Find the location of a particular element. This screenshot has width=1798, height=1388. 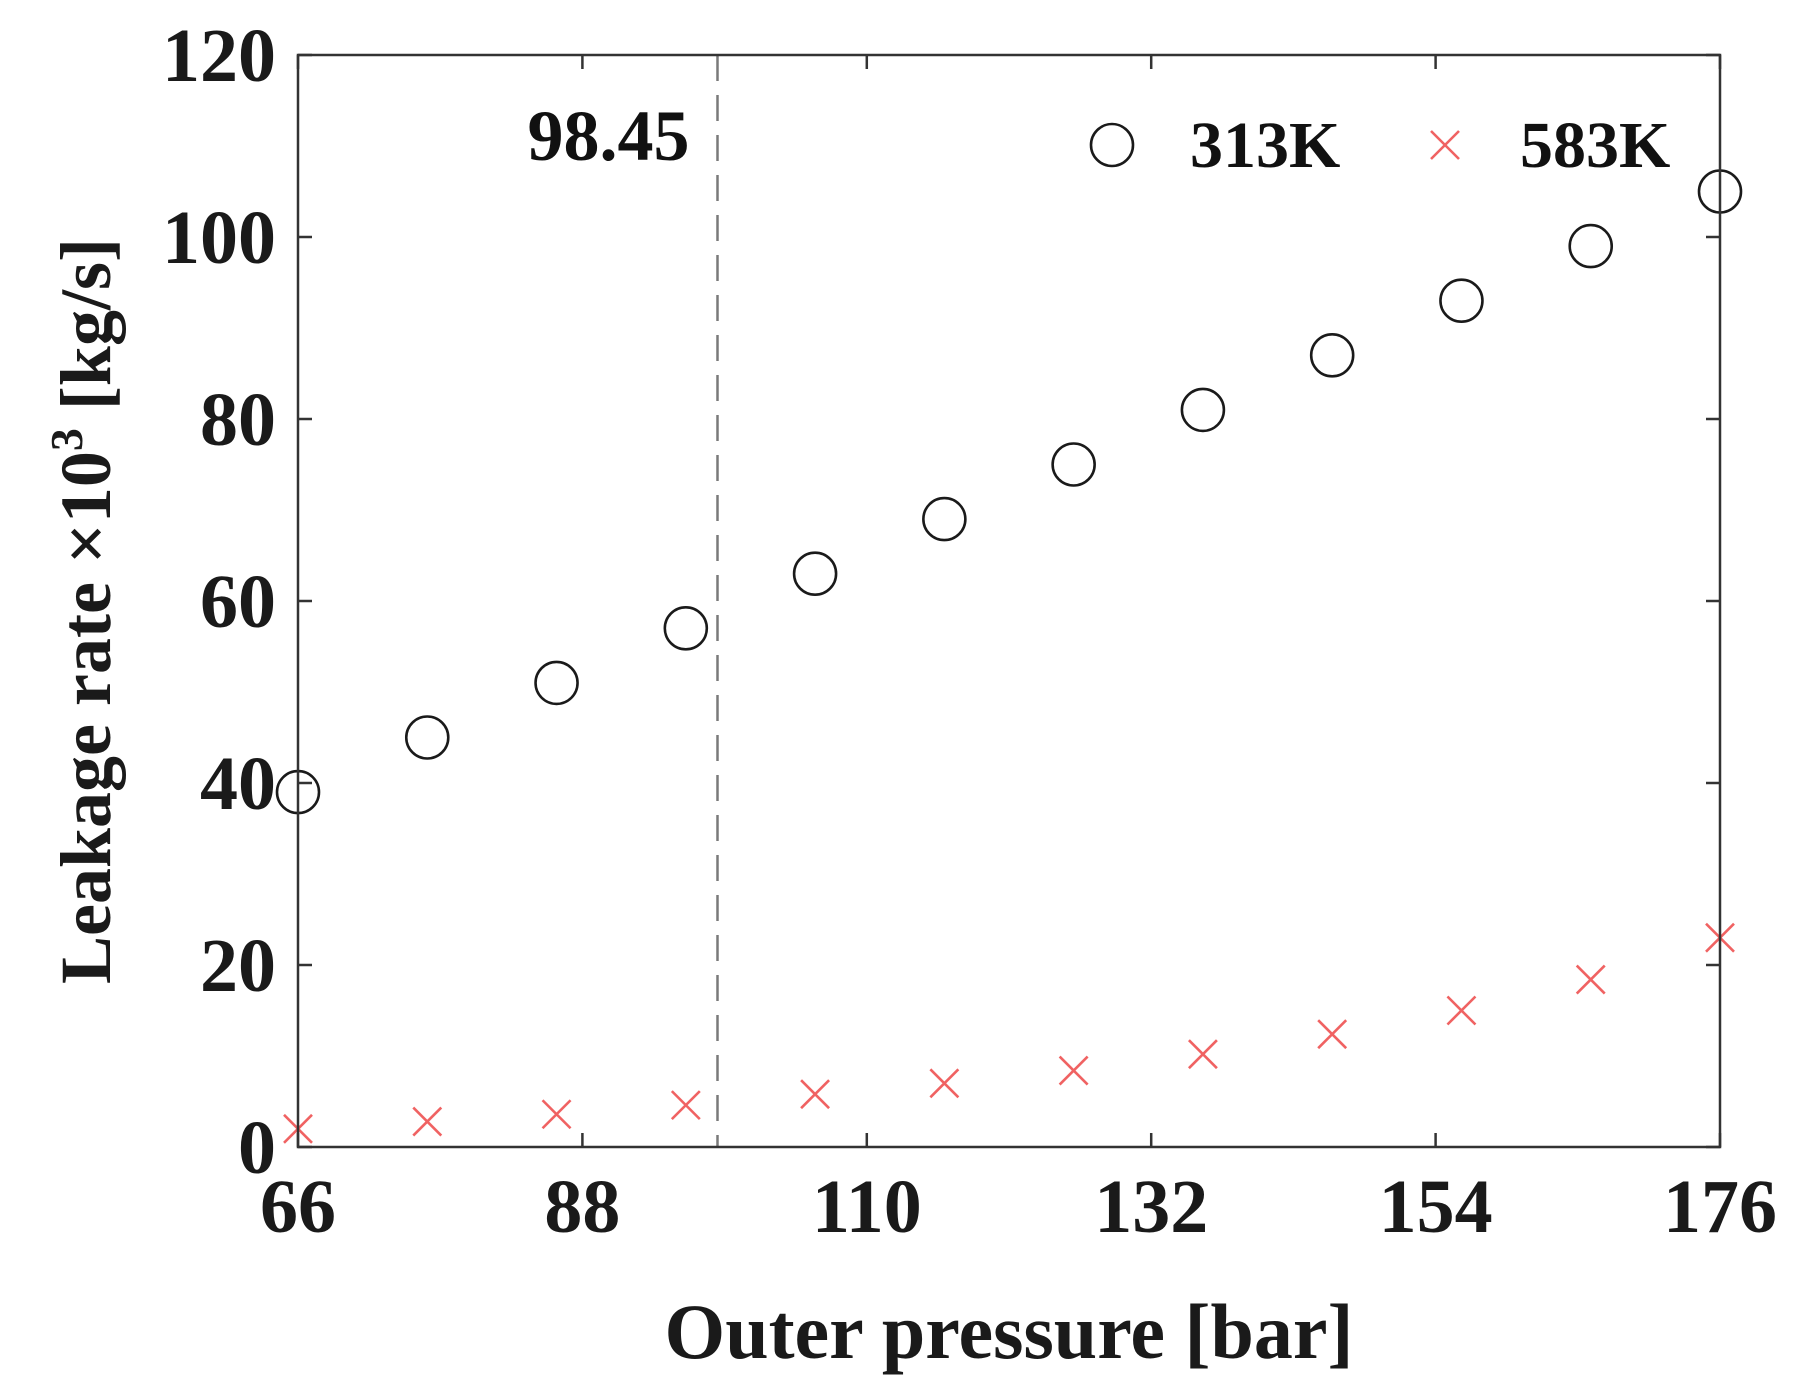

legend-marker-583K is located at coordinates (1445, 145).